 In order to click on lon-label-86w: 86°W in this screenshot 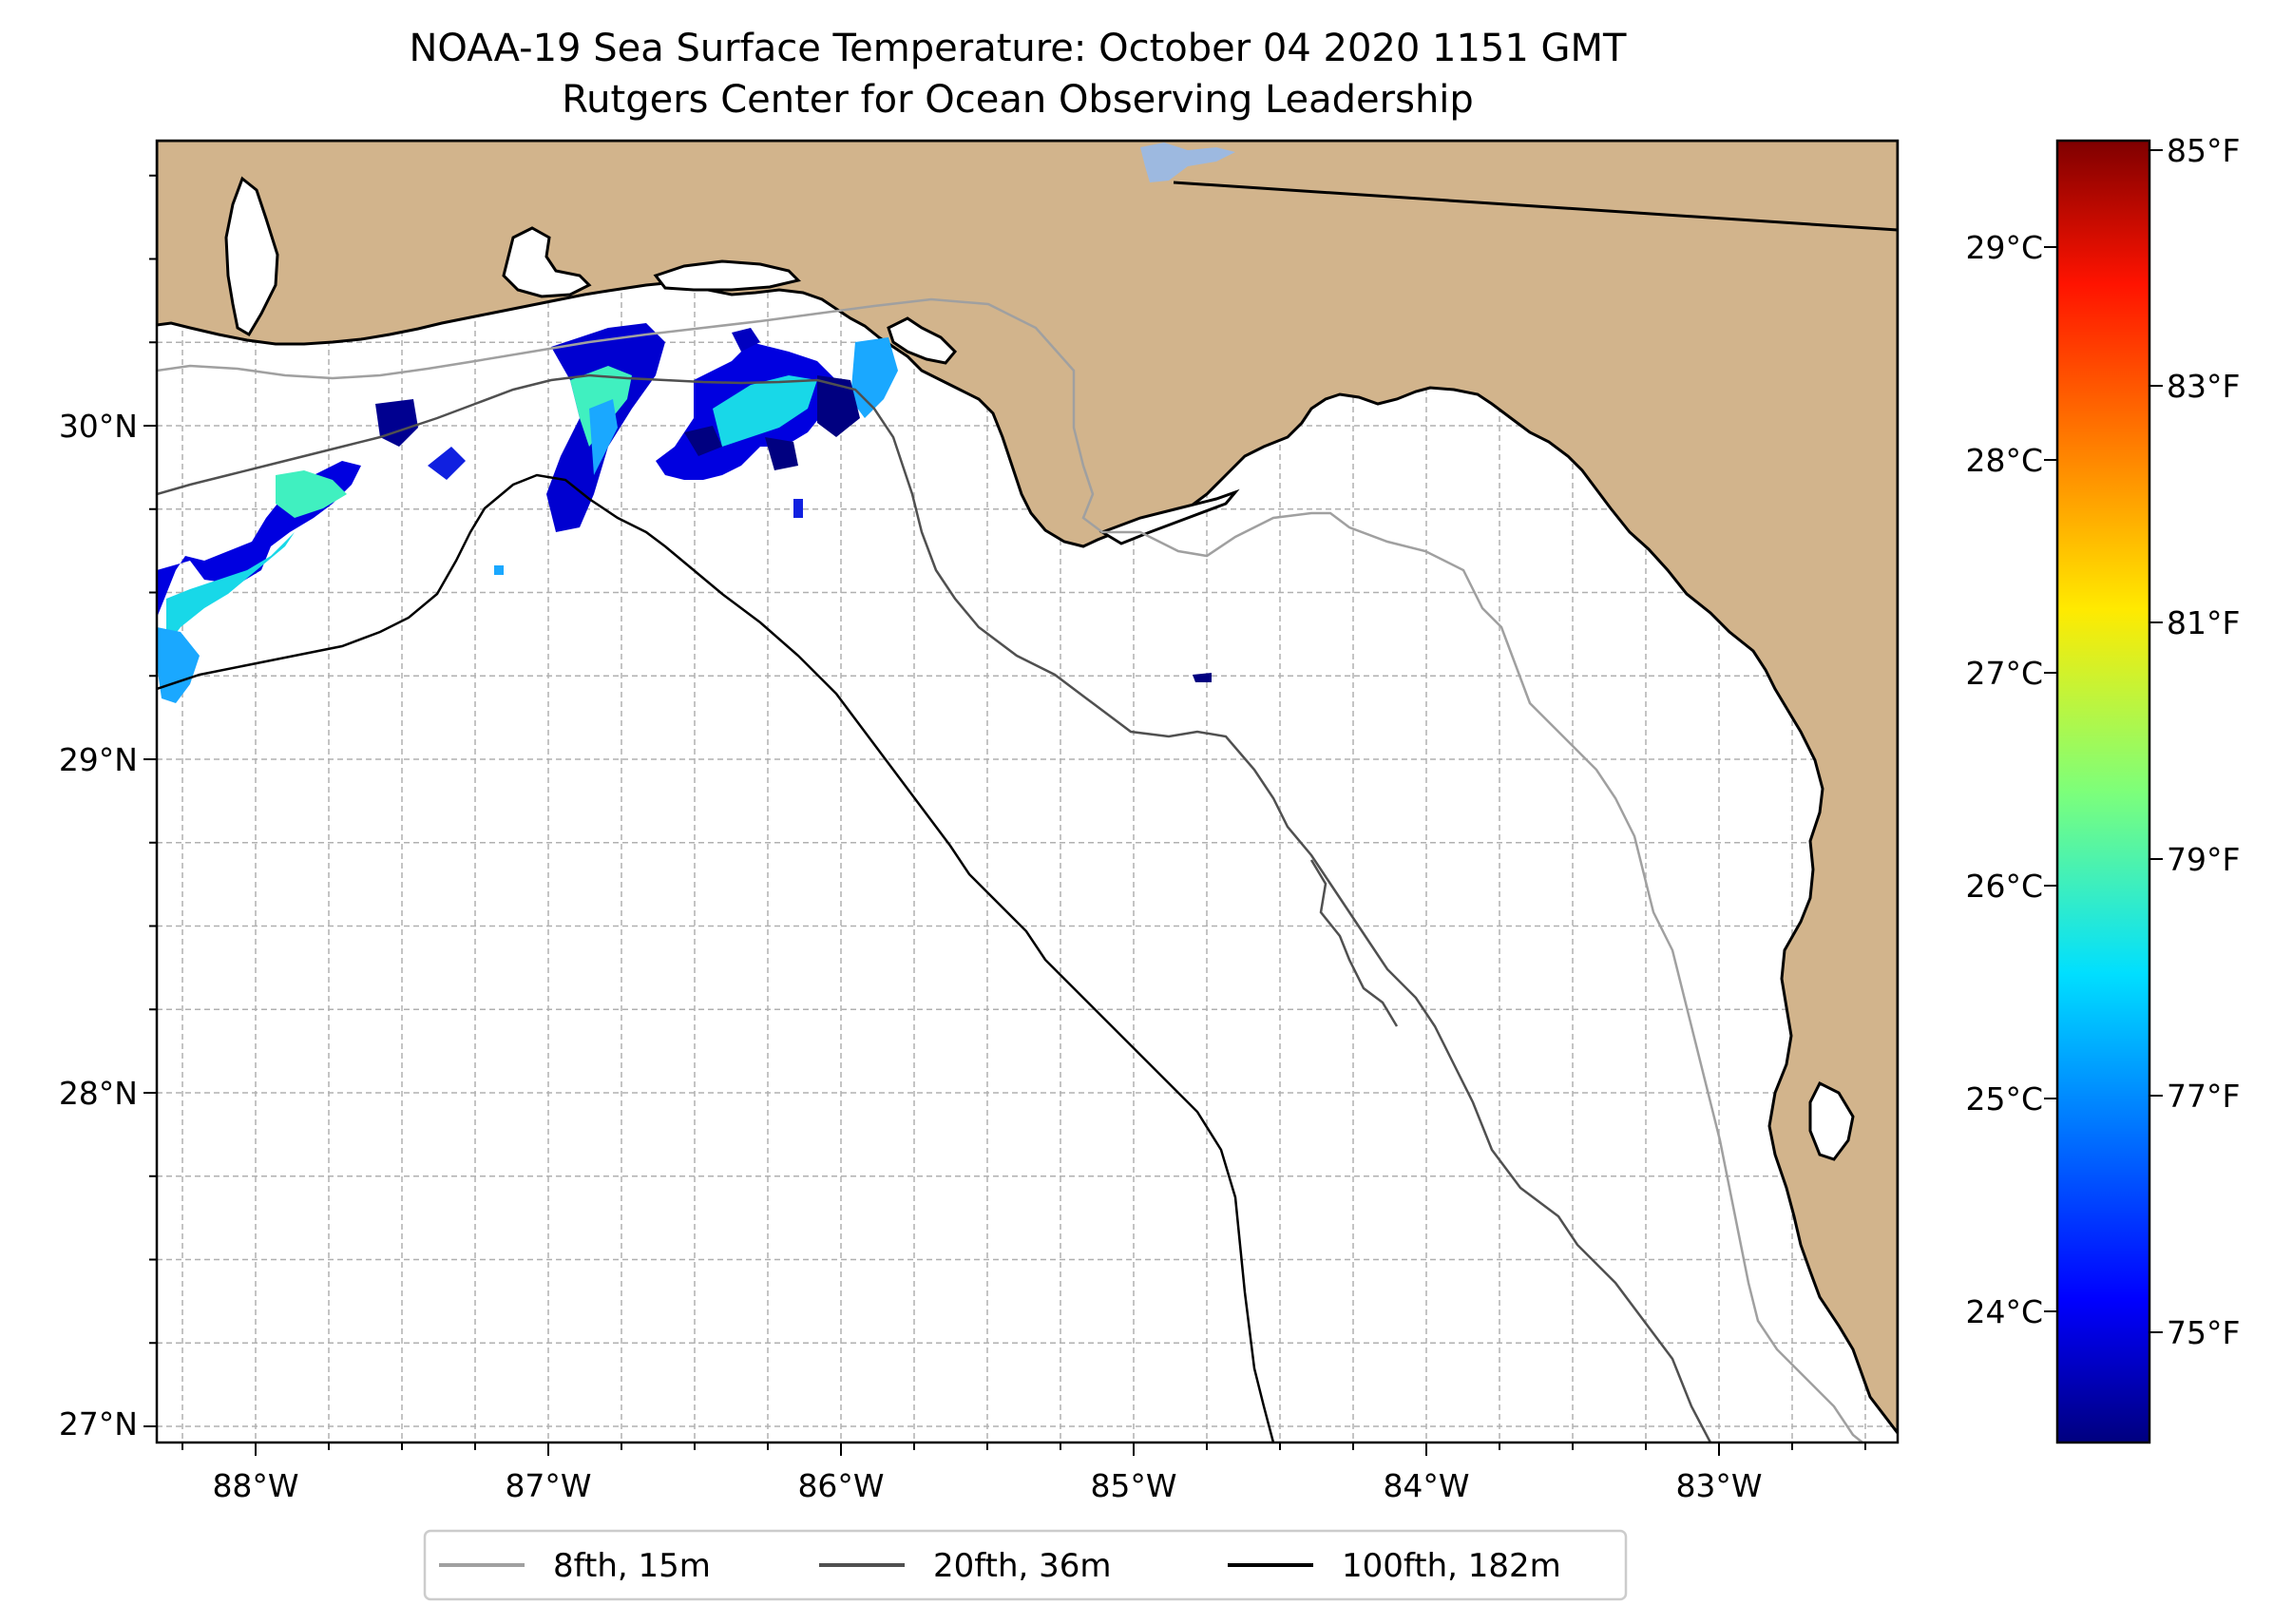, I will do `click(840, 1485)`.